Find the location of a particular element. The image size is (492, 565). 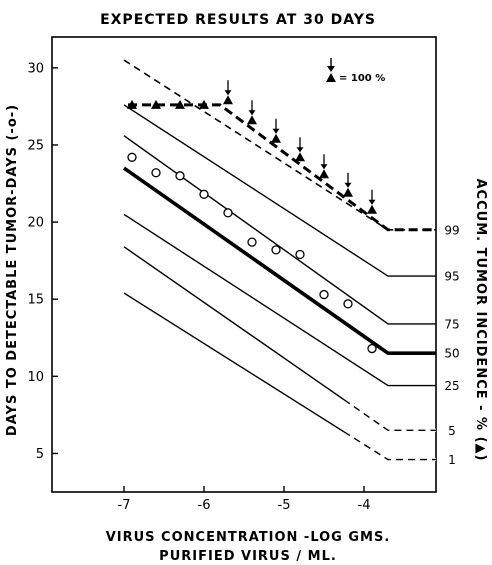

x-tick-label: -6 is located at coordinates (204, 505).